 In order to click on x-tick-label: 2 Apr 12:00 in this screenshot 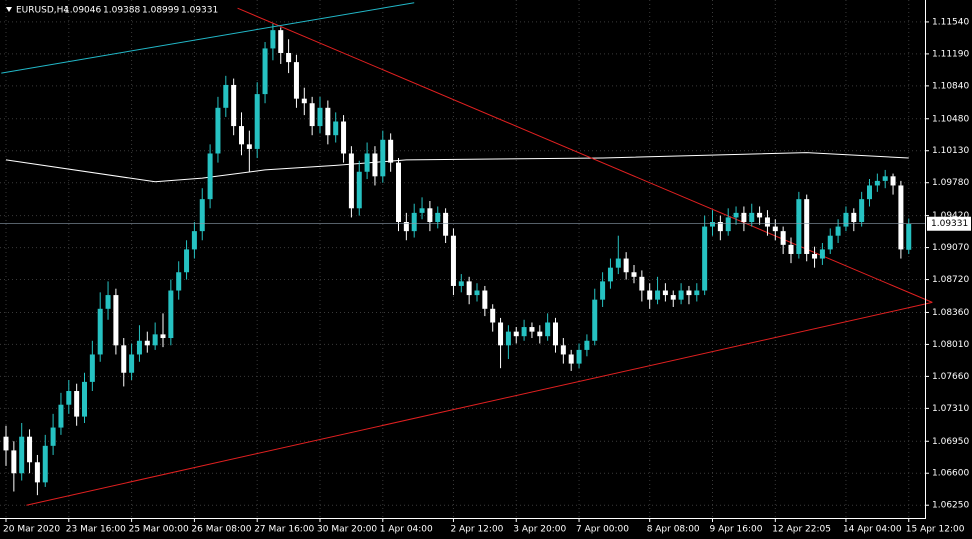, I will do `click(476, 530)`.